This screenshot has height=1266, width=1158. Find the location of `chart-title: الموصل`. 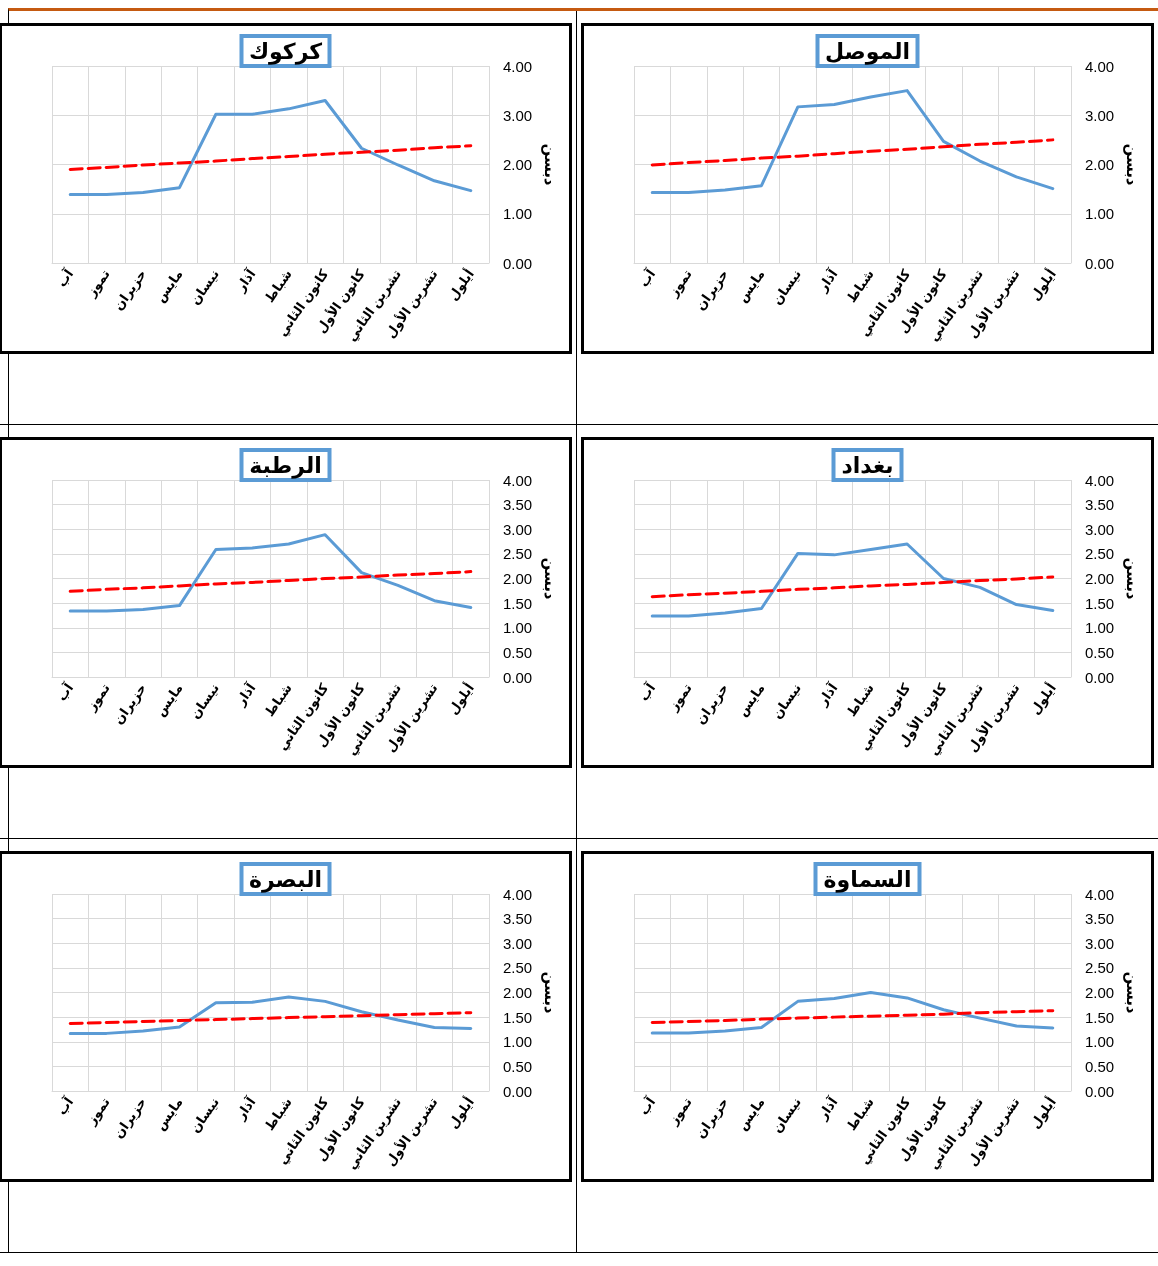

chart-title: الموصل is located at coordinates (867, 51).